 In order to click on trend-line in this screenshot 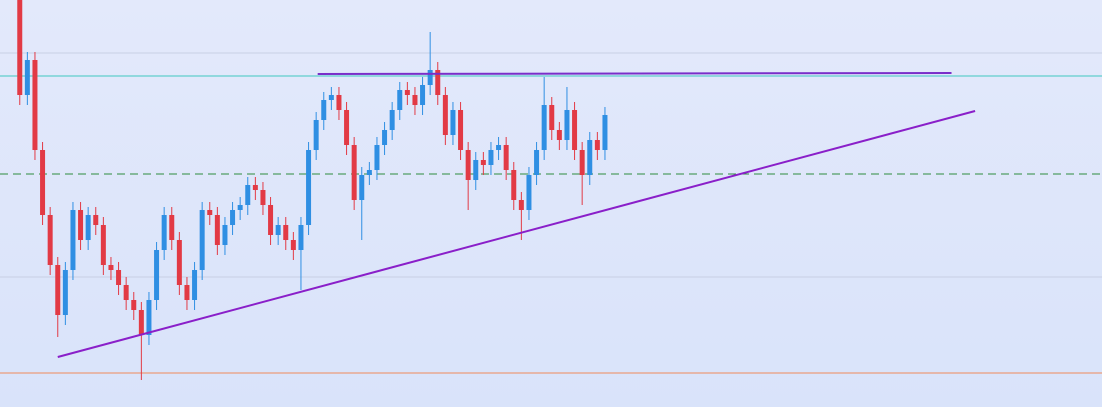, I will do `click(634, 73)`.